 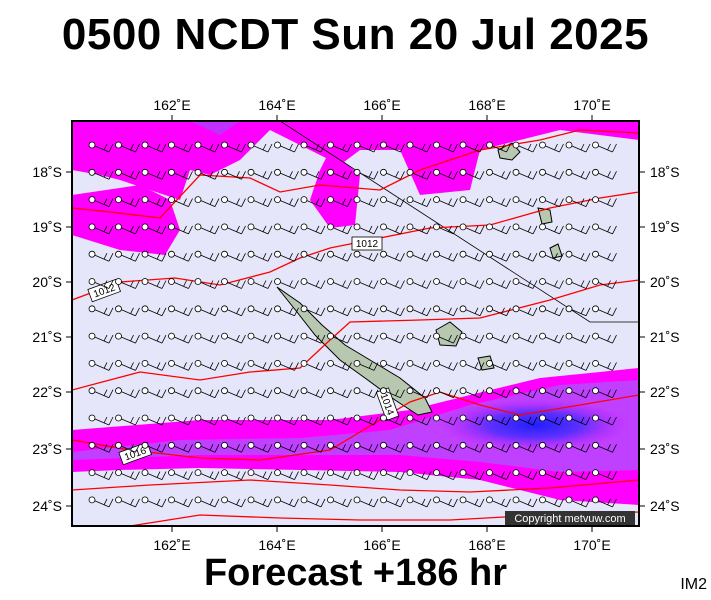 What do you see at coordinates (47, 172) in the screenshot?
I see `lat-label-left: 18˚S` at bounding box center [47, 172].